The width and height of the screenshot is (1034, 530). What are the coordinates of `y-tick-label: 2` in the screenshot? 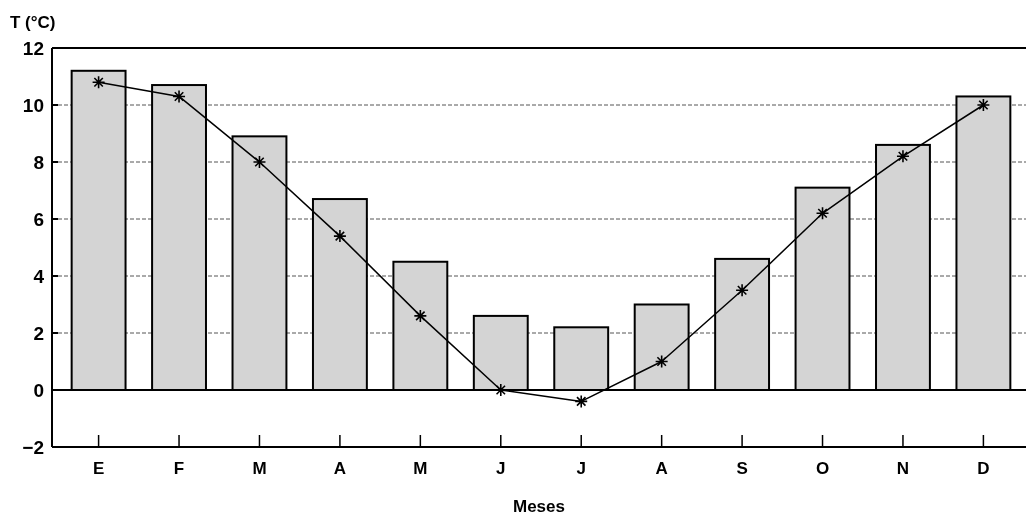 It's located at (38, 333).